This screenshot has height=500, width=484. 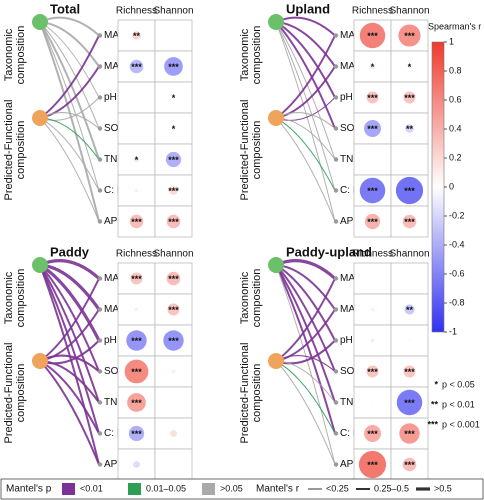 What do you see at coordinates (329, 251) in the screenshot?
I see `panel-title: Paddy-upland` at bounding box center [329, 251].